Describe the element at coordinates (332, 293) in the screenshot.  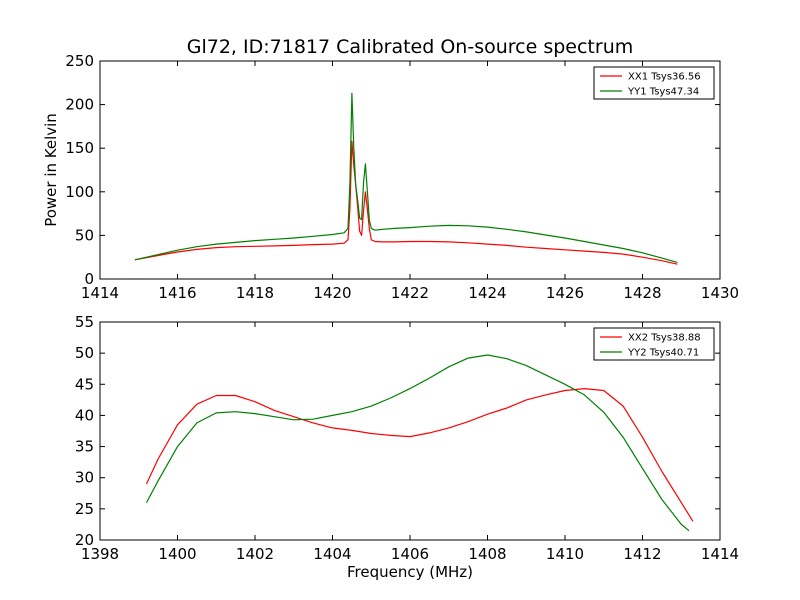
I see `x-tick-label: 1420` at that location.